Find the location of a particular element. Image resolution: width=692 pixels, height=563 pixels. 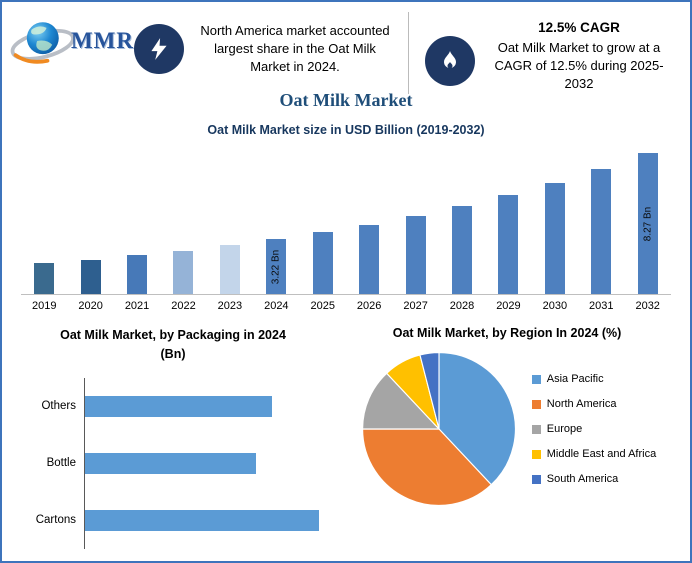

legend-item-north-america: North America is located at coordinates (593, 404).